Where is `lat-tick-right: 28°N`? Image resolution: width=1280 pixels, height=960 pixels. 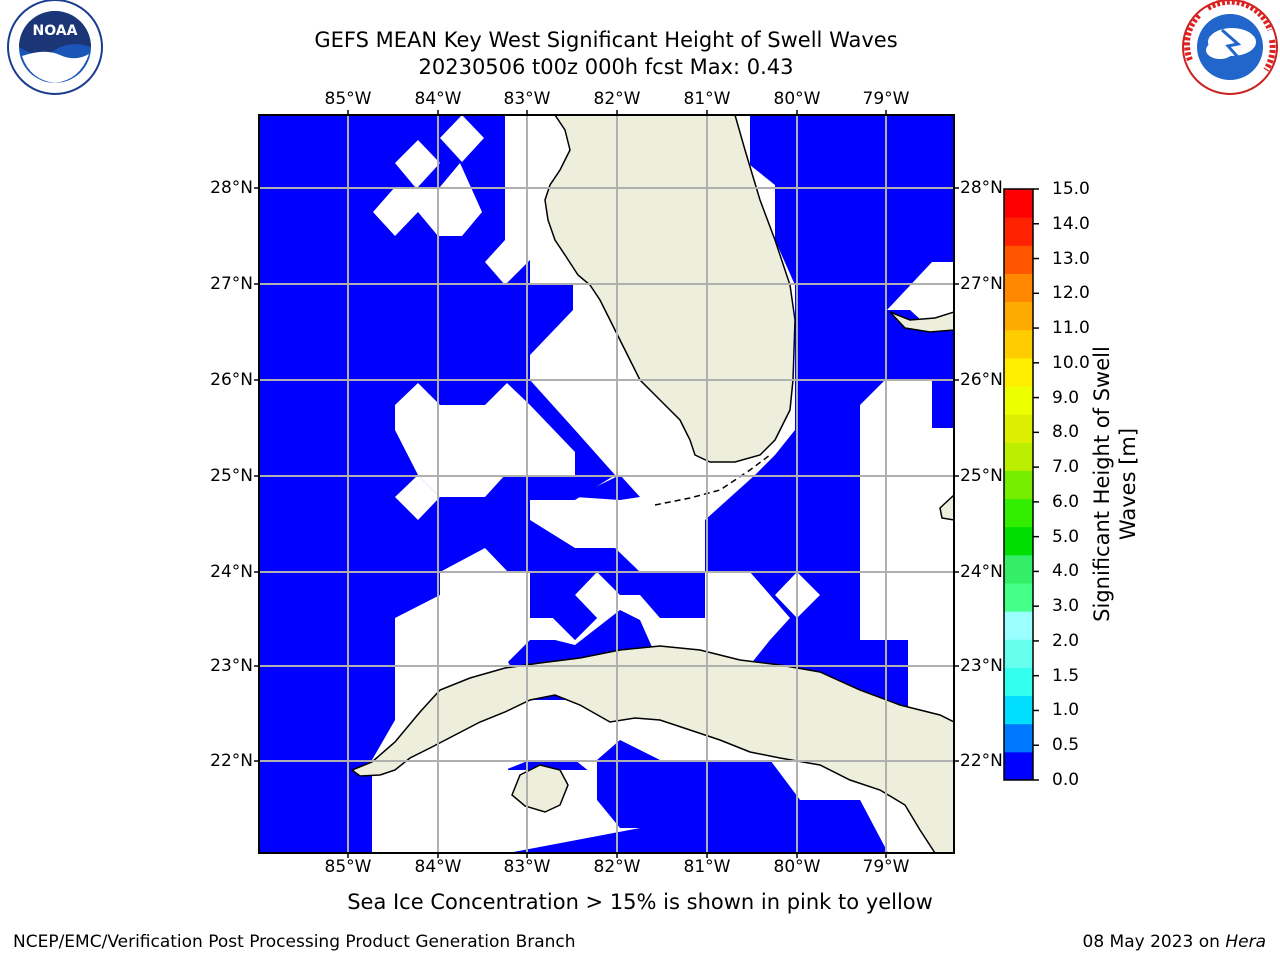
lat-tick-right: 28°N is located at coordinates (981, 188).